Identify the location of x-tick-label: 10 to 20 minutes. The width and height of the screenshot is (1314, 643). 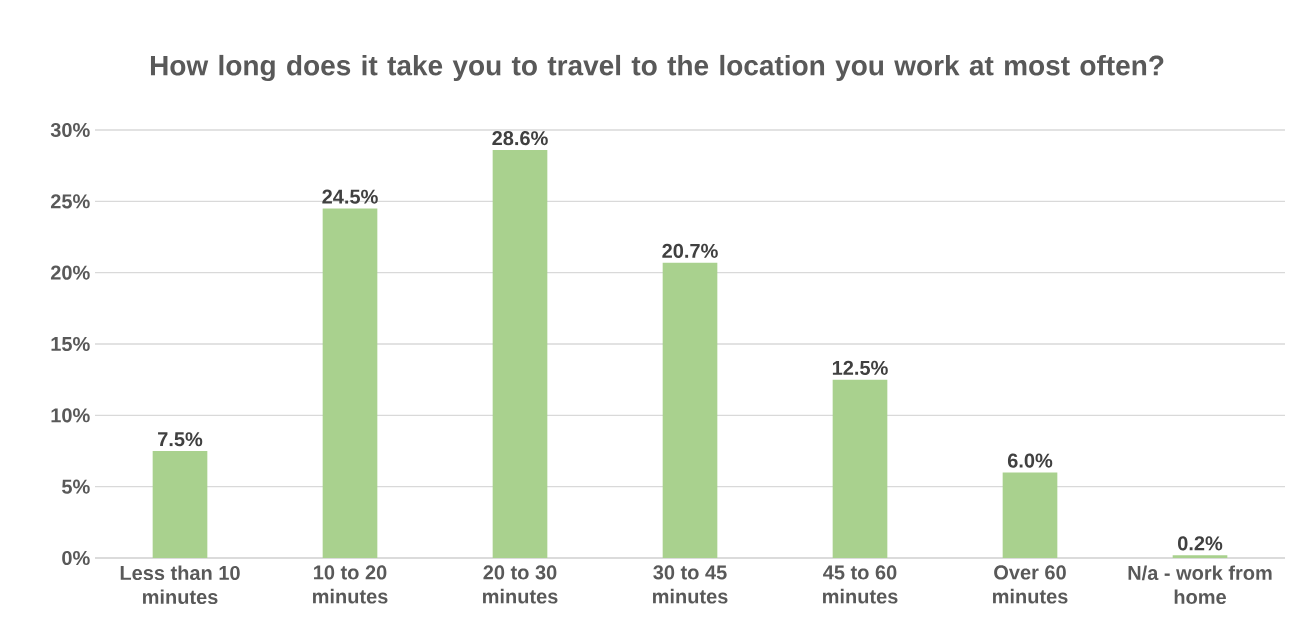
(350, 584).